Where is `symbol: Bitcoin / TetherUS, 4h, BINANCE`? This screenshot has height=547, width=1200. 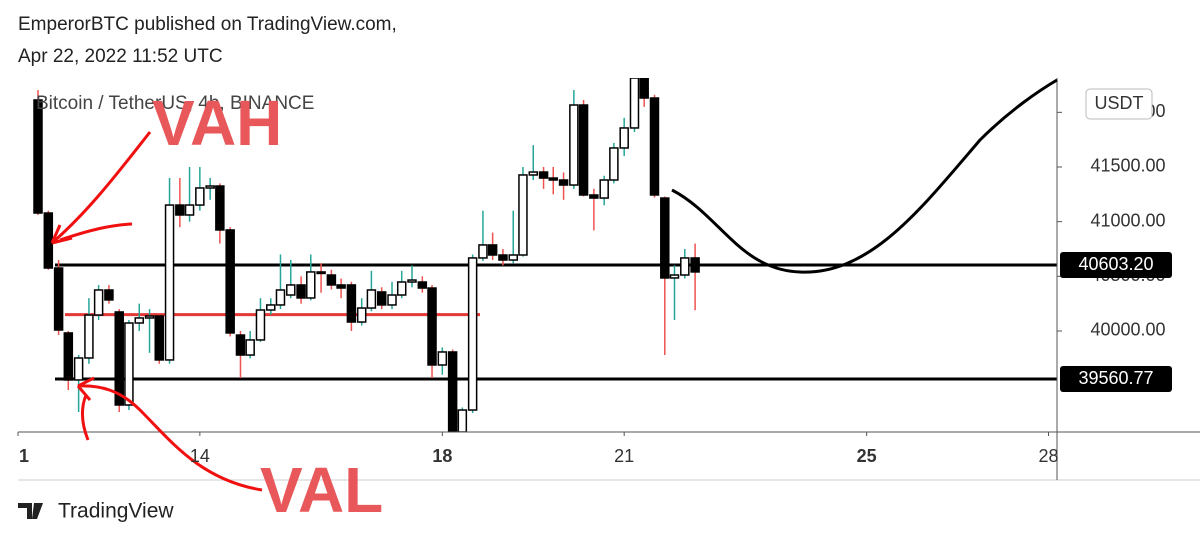 symbol: Bitcoin / TetherUS, 4h, BINANCE is located at coordinates (175, 103).